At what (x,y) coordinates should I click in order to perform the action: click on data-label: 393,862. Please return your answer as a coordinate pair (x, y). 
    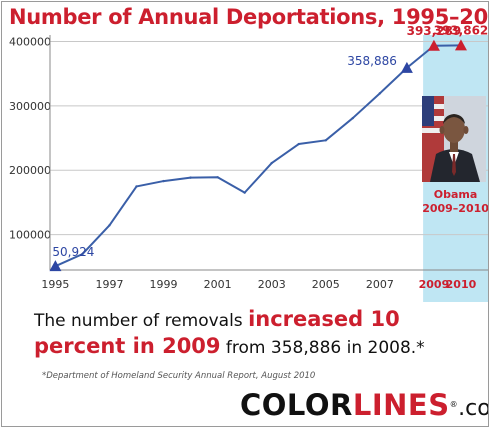
    Looking at the image, I should click on (461, 30).